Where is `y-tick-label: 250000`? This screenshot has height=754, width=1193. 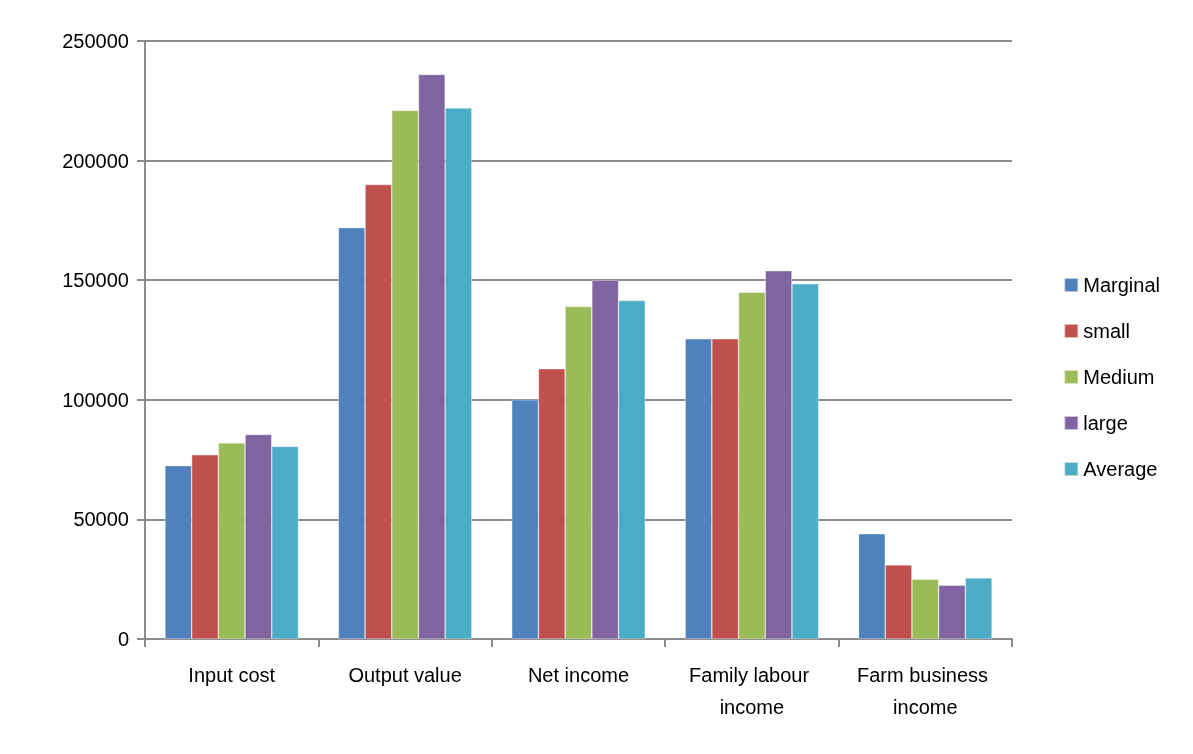
y-tick-label: 250000 is located at coordinates (95, 41).